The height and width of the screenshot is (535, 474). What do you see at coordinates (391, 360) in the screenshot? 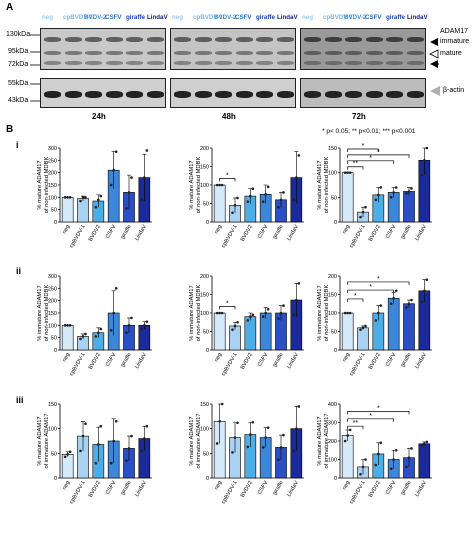
I see `category-label: CSFV` at bounding box center [391, 360].